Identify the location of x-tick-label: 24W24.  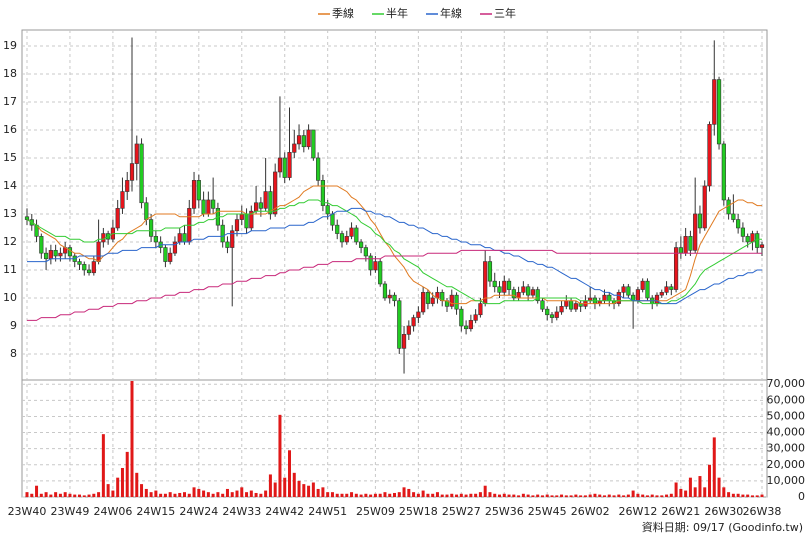
(198, 511).